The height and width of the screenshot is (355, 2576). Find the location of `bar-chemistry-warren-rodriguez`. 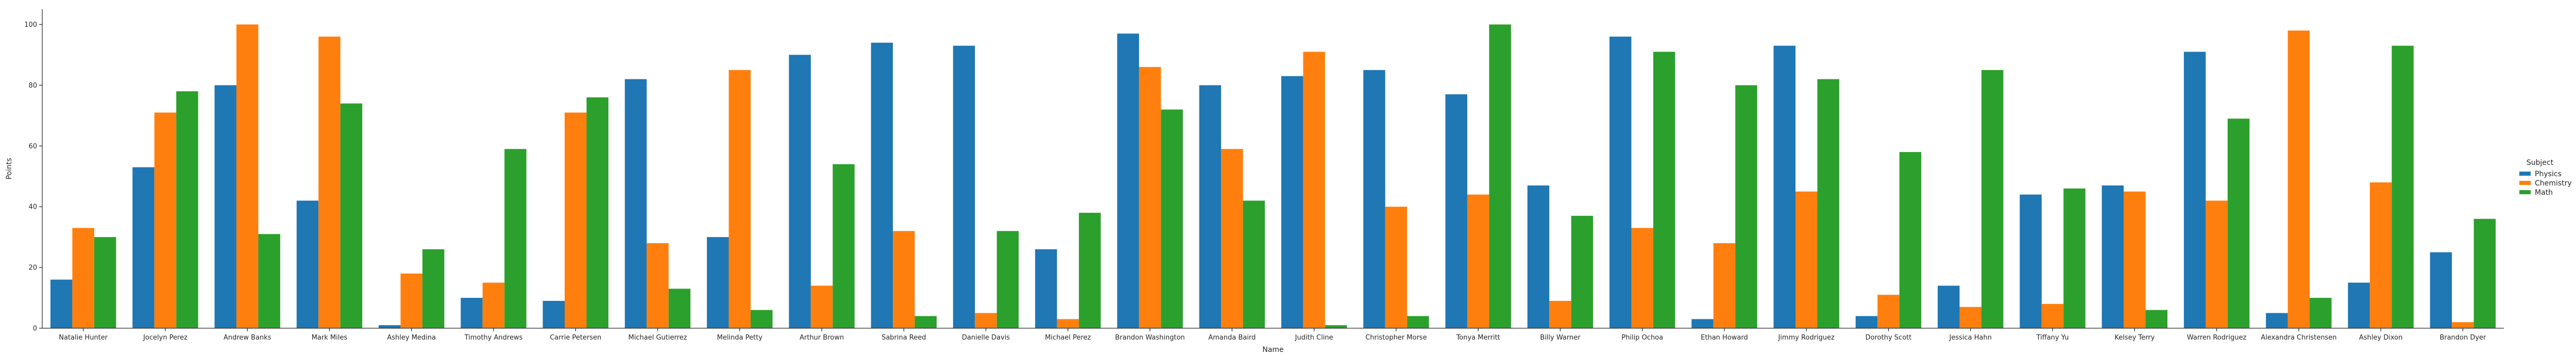

bar-chemistry-warren-rodriguez is located at coordinates (2217, 264).